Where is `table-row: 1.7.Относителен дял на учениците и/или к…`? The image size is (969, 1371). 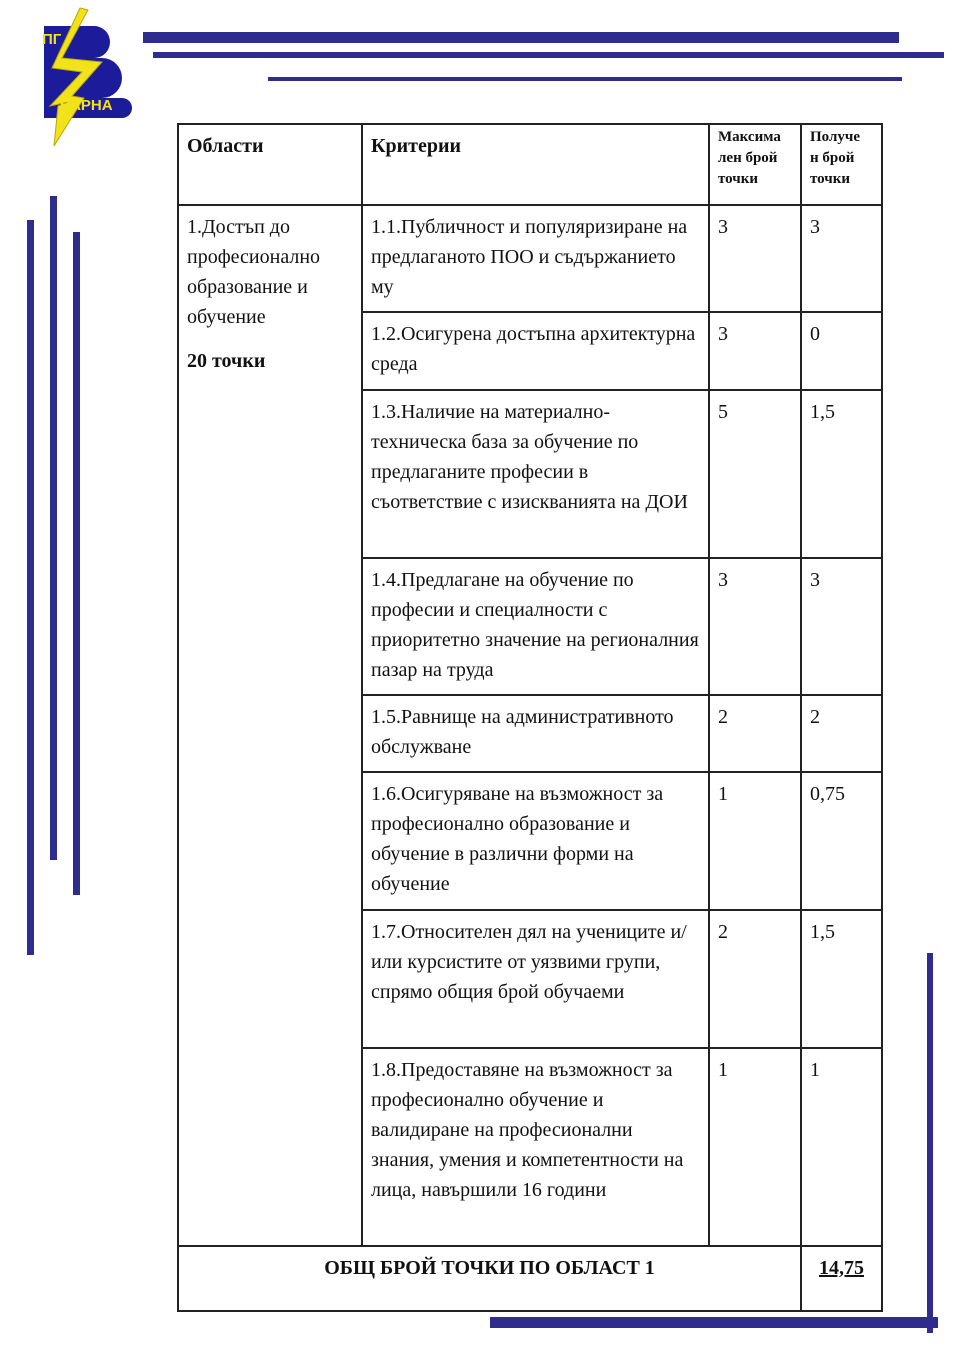
table-row: 1.7.Относителен дял на учениците и/или к… is located at coordinates (530, 979).